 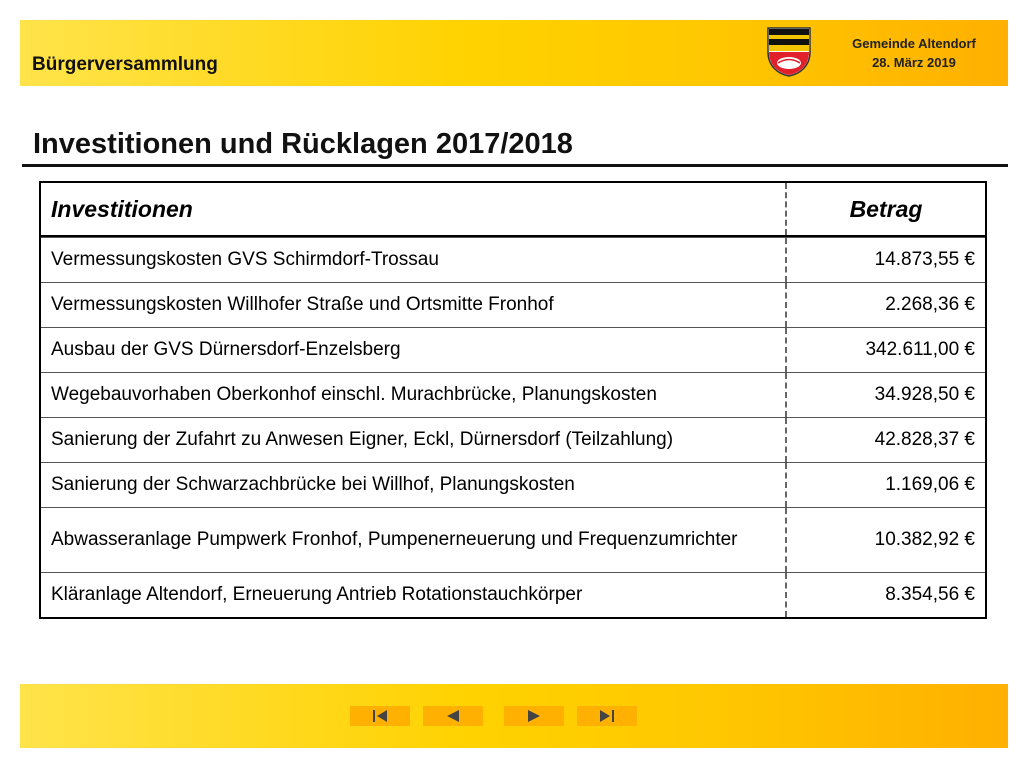 I want to click on investment-amount: 34.928,50 €, so click(x=924, y=394).